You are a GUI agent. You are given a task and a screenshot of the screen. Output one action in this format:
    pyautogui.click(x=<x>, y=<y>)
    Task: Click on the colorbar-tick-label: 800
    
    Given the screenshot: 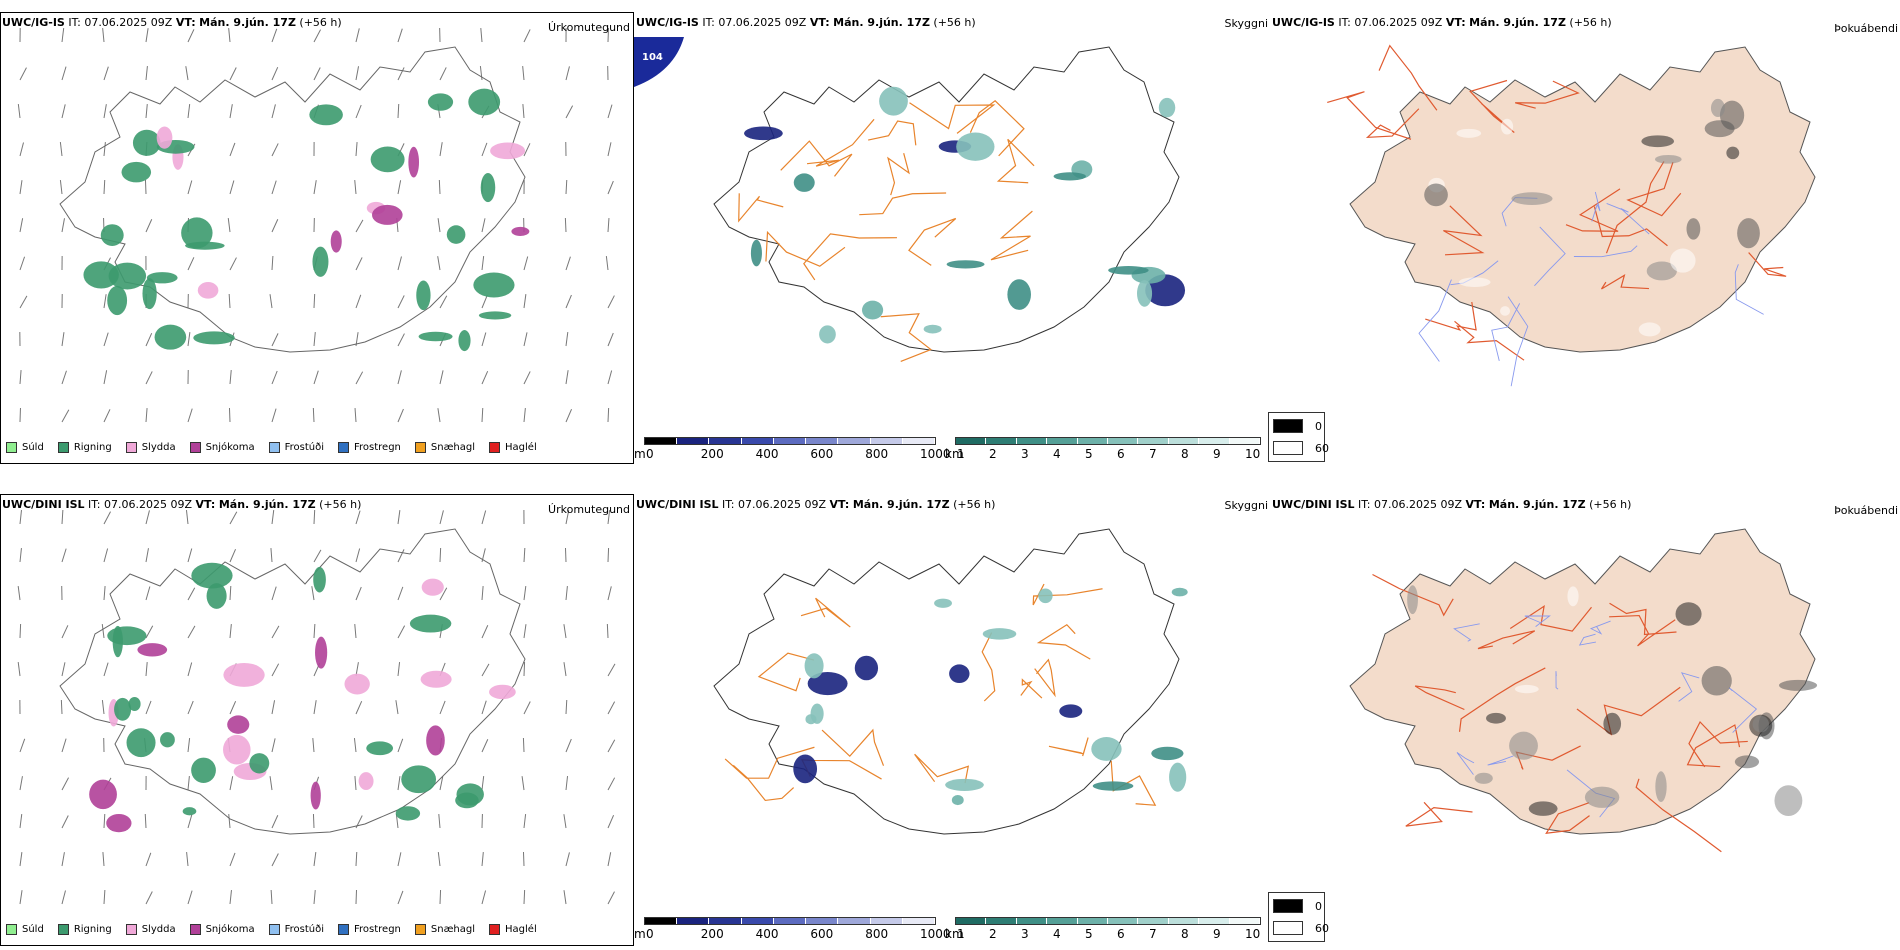 What is the action you would take?
    pyautogui.click(x=877, y=454)
    